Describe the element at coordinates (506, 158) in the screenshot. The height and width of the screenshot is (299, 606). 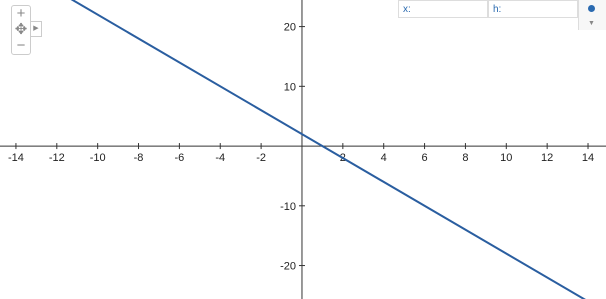
I see `x-tick-label: 10` at that location.